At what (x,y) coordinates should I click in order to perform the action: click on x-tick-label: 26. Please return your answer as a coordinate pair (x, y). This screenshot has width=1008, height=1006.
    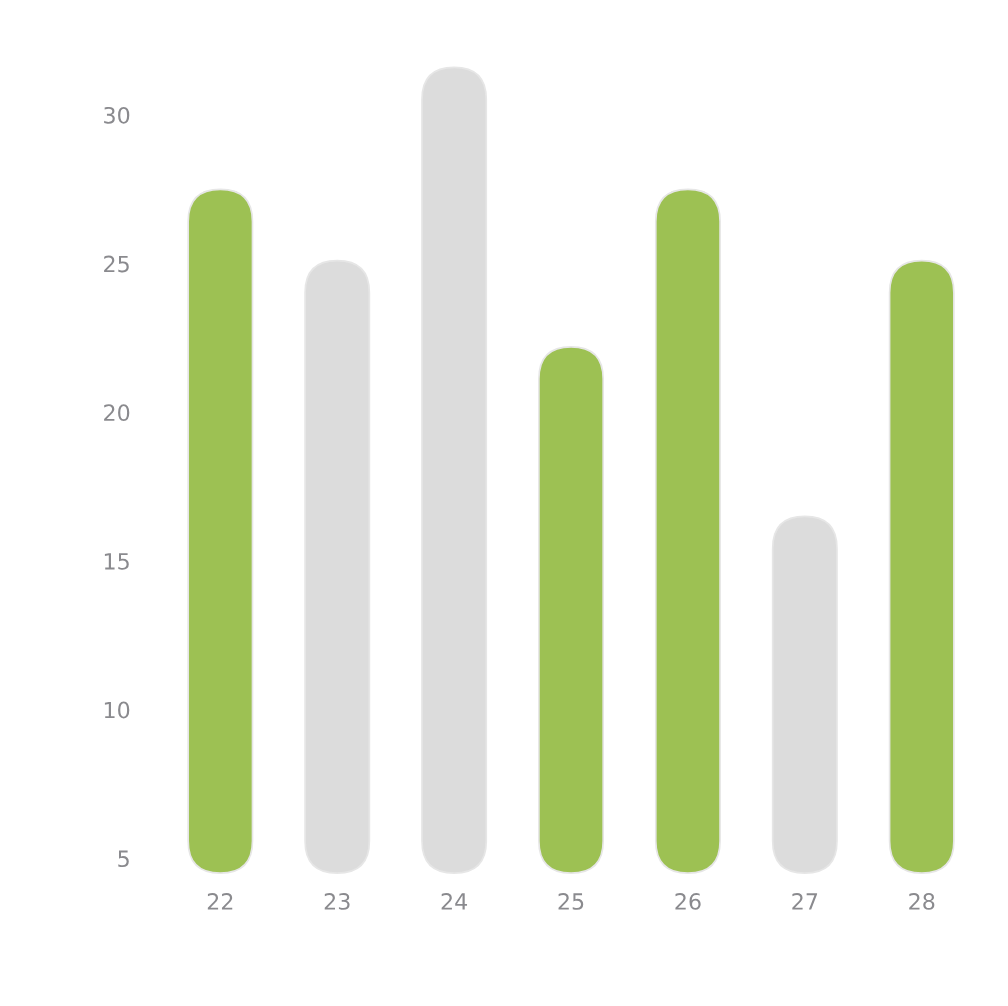
    Looking at the image, I should click on (688, 901).